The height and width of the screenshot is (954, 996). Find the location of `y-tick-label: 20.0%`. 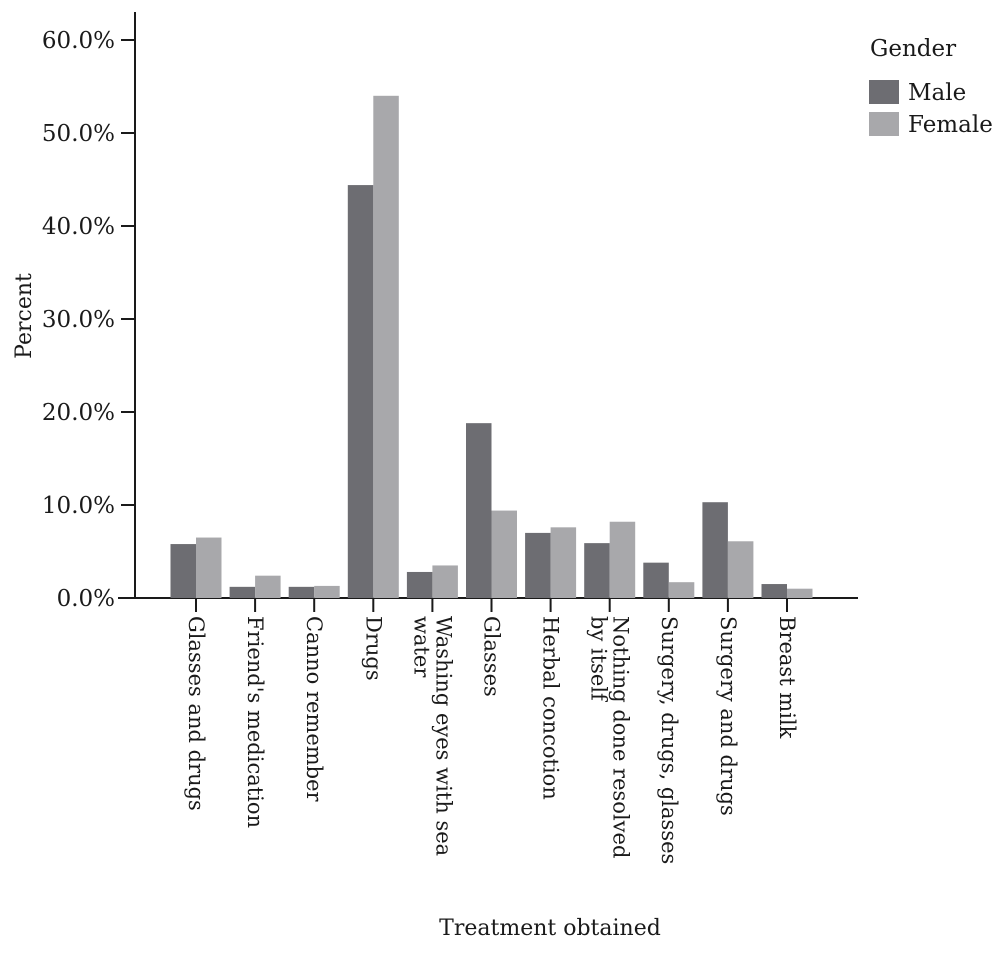

y-tick-label: 20.0% is located at coordinates (78, 413).